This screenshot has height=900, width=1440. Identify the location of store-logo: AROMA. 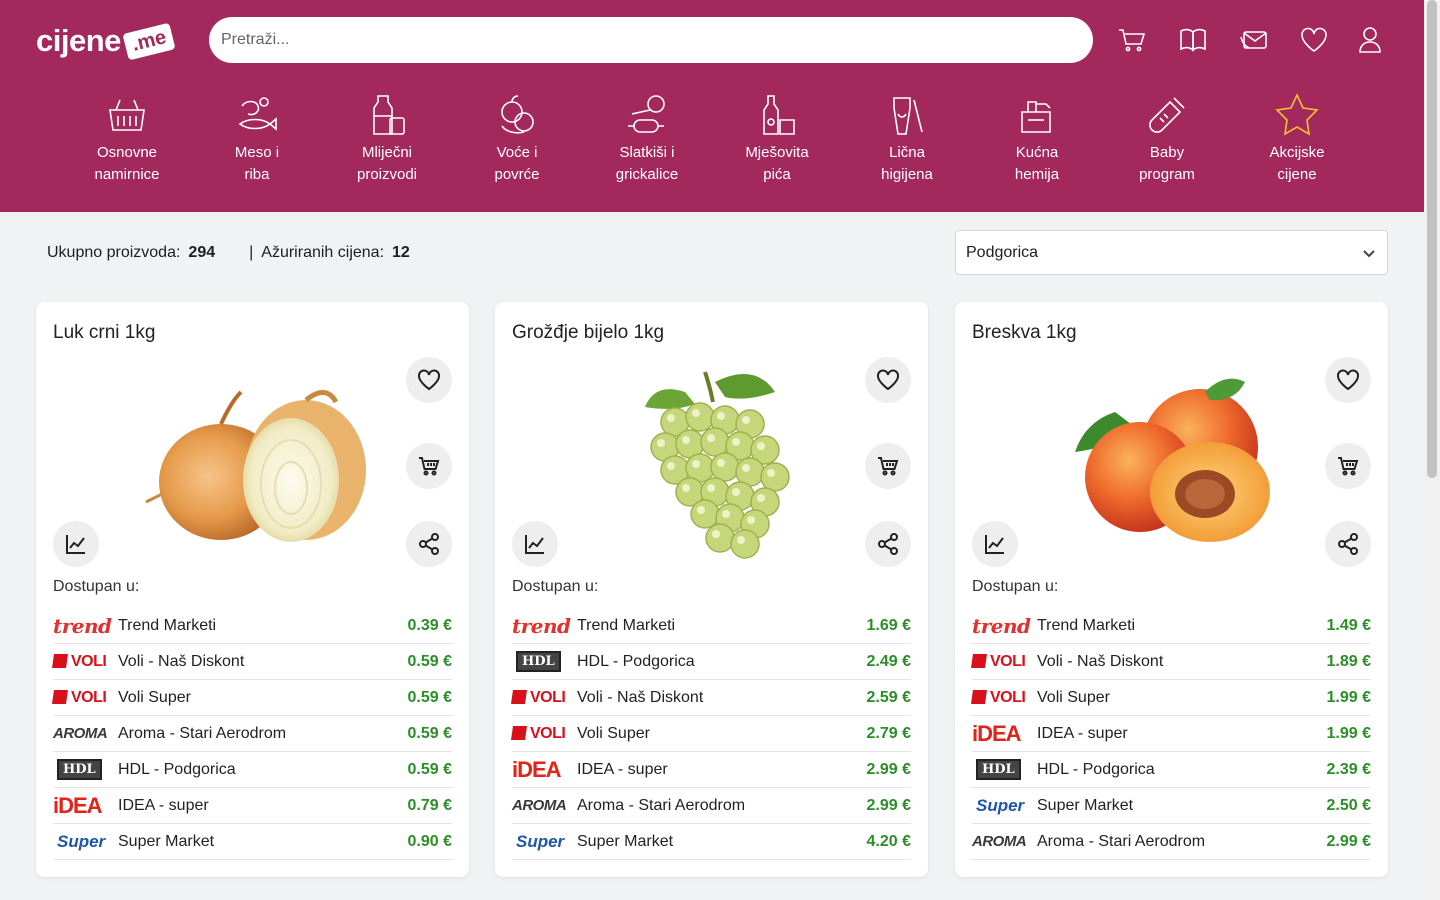
(85, 734).